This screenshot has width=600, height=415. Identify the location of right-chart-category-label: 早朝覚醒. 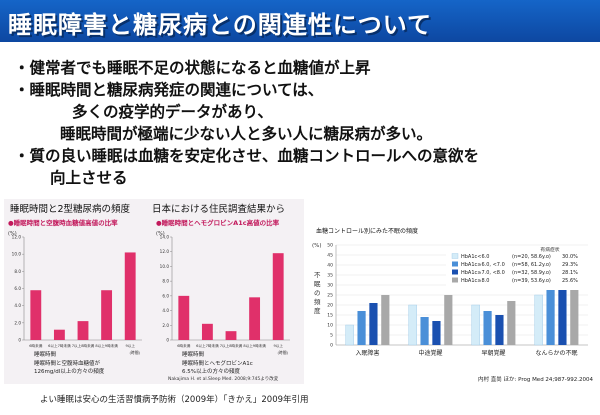
(493, 353).